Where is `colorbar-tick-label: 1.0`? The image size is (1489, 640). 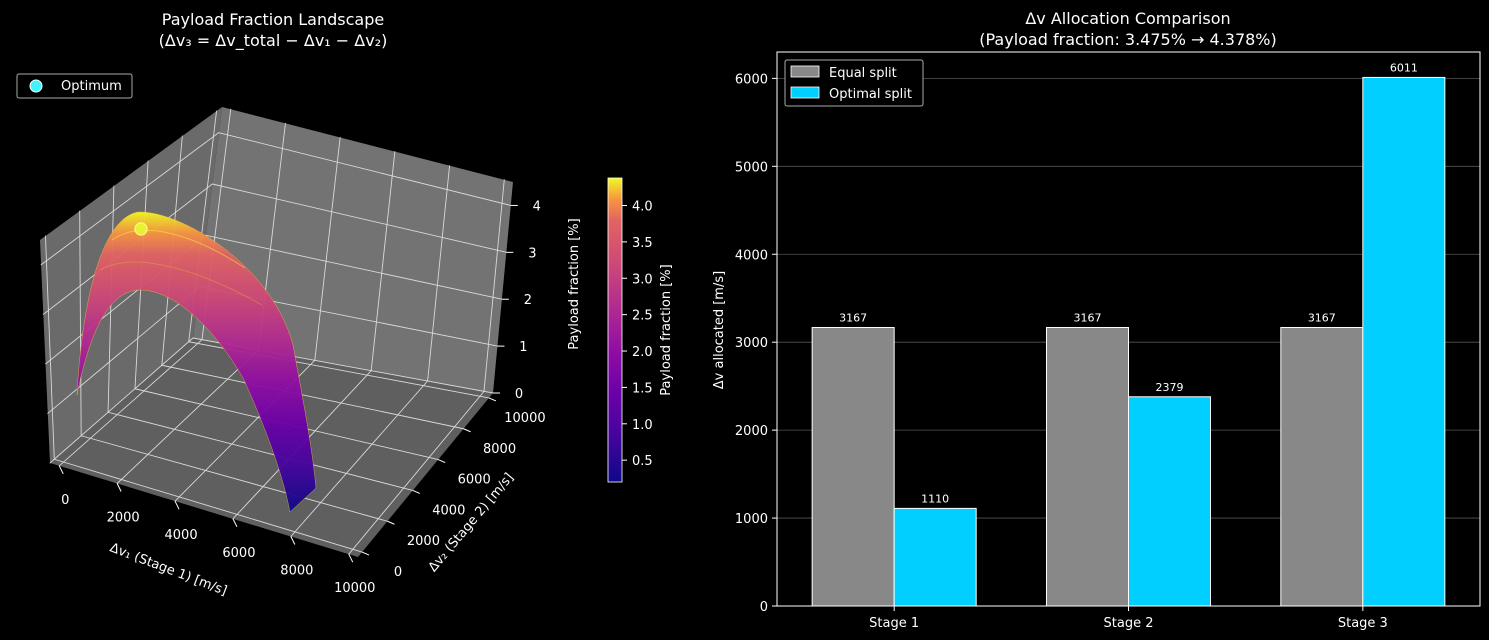 colorbar-tick-label: 1.0 is located at coordinates (642, 425).